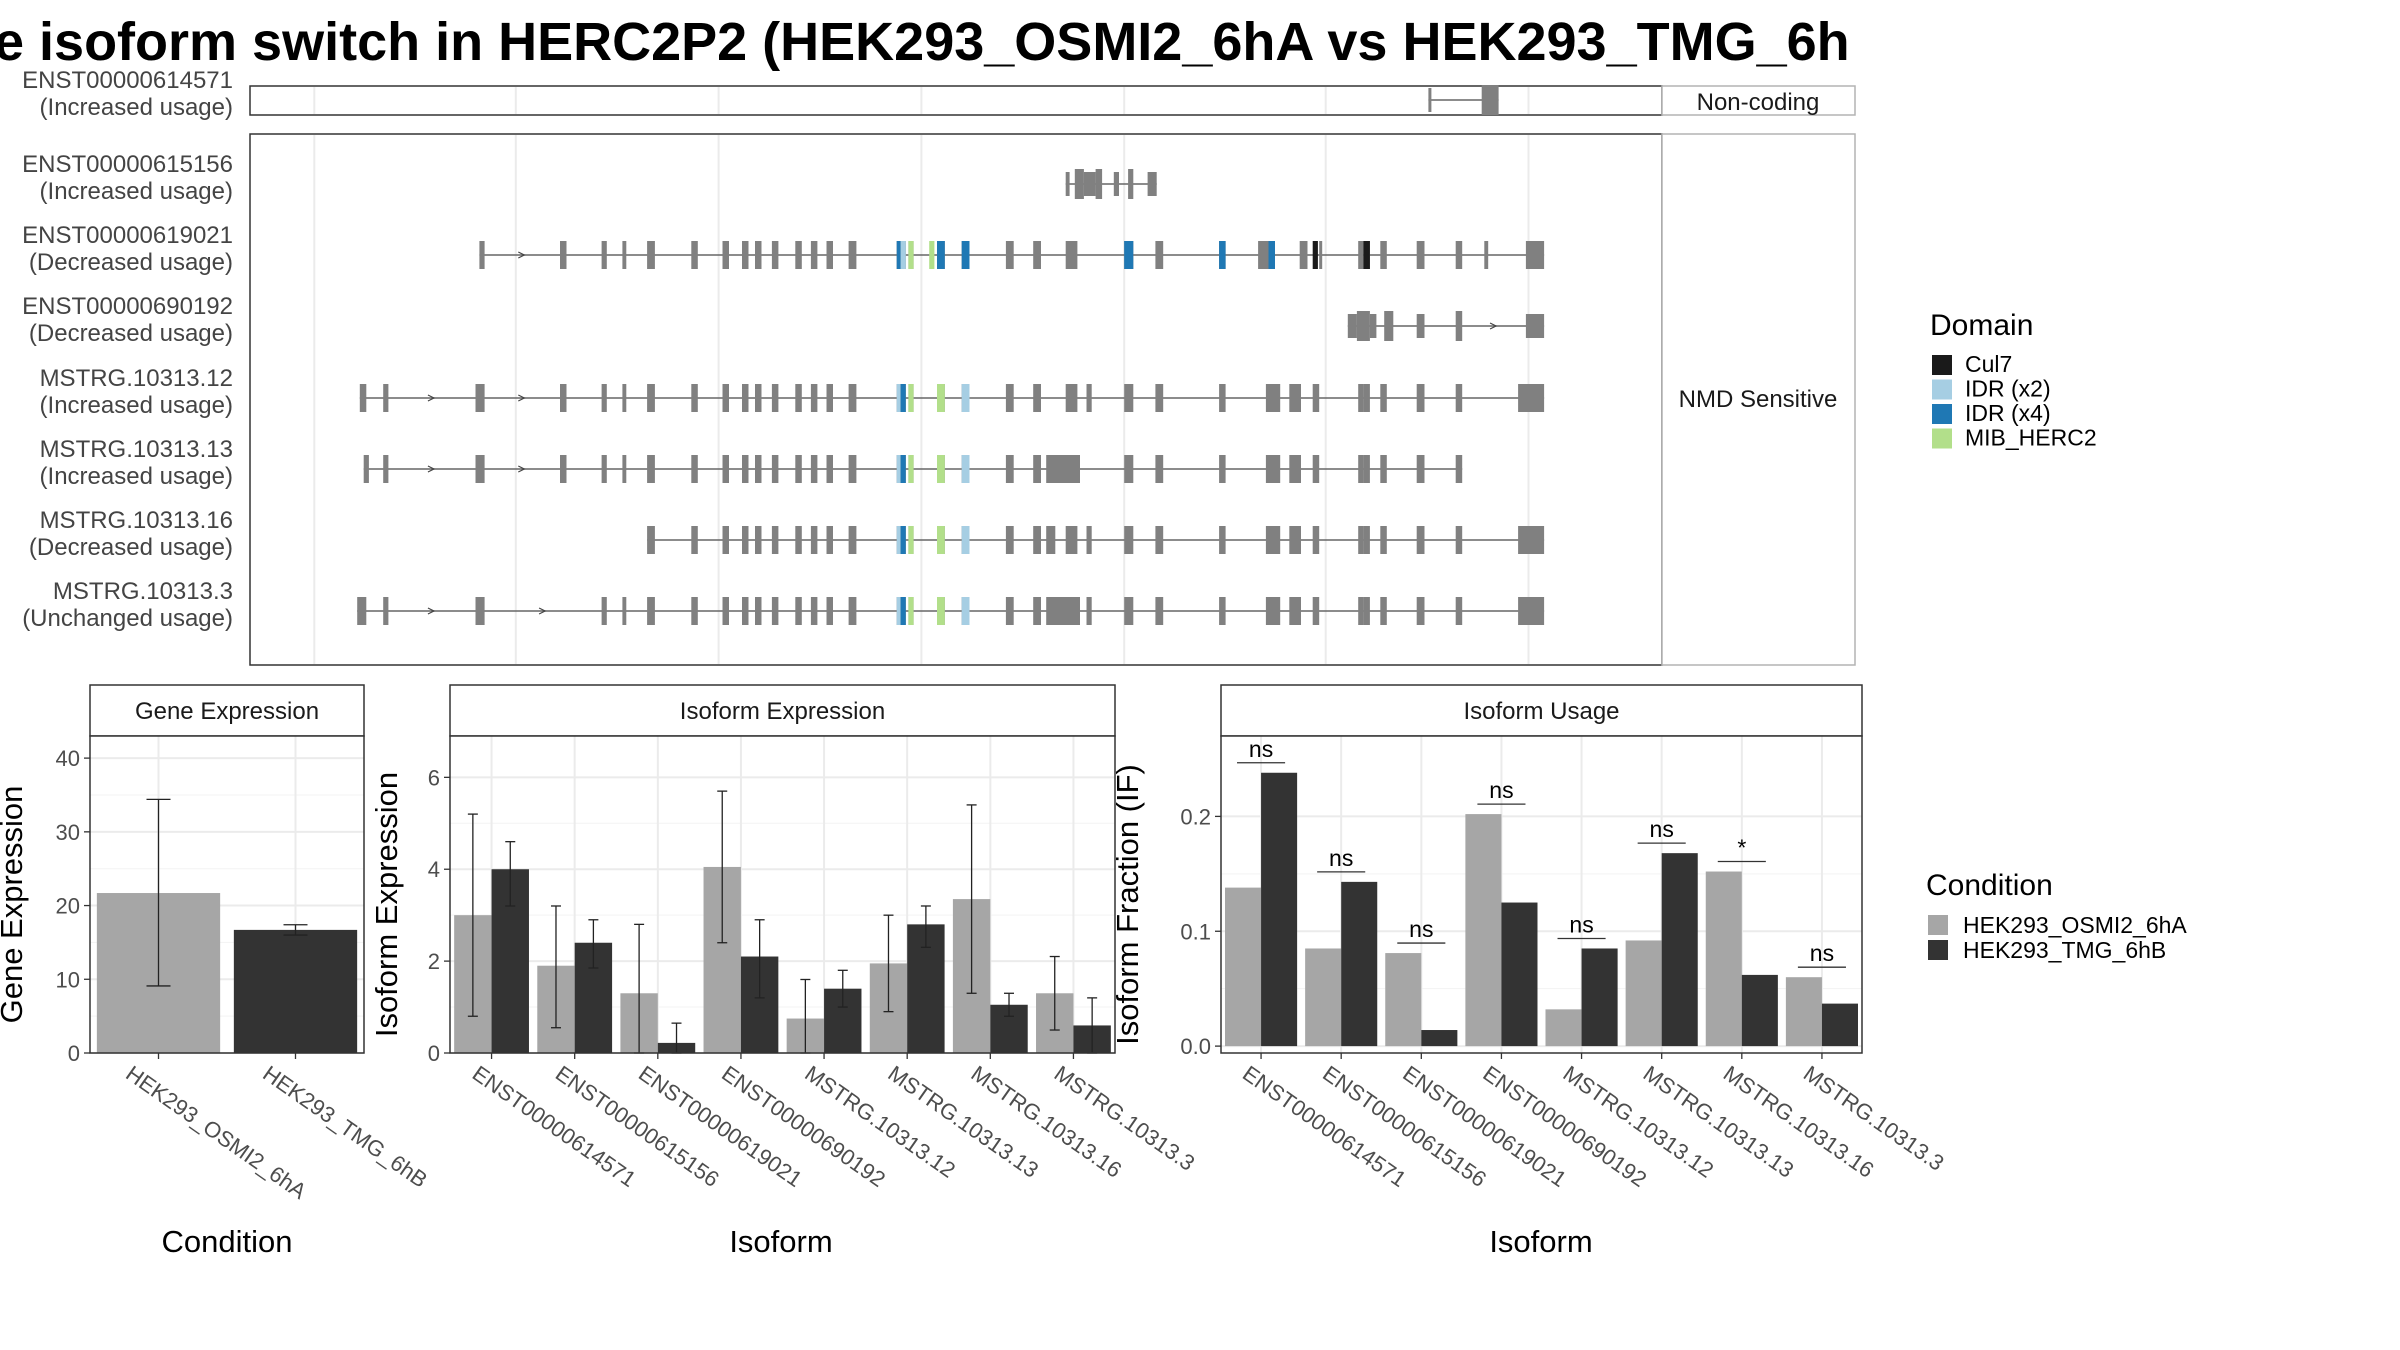 This screenshot has width=2400, height=1350. What do you see at coordinates (589, 178) in the screenshot?
I see `transcript-row: ENST00000615156(Increased usage)` at bounding box center [589, 178].